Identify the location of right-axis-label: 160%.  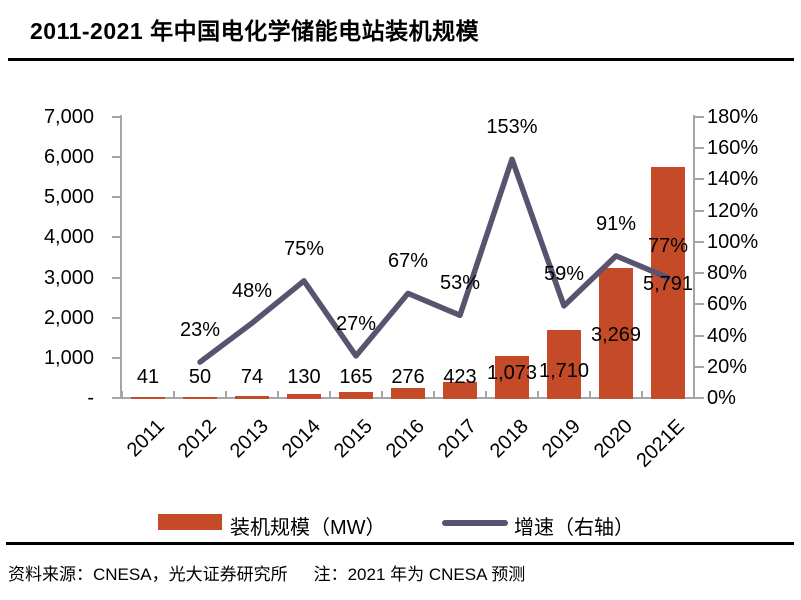
(733, 148).